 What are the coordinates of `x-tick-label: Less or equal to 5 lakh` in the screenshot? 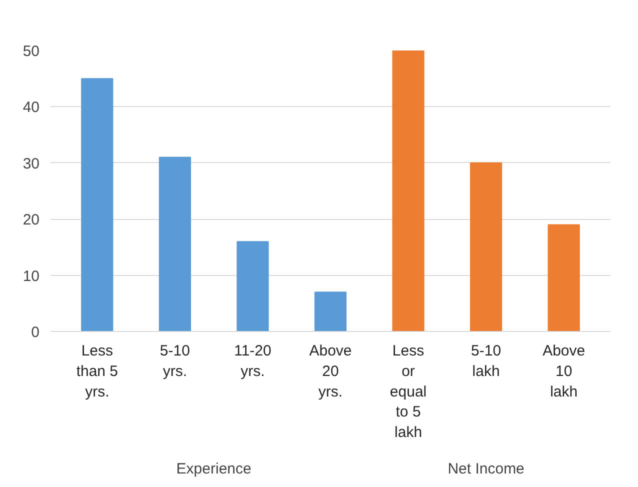 It's located at (408, 392).